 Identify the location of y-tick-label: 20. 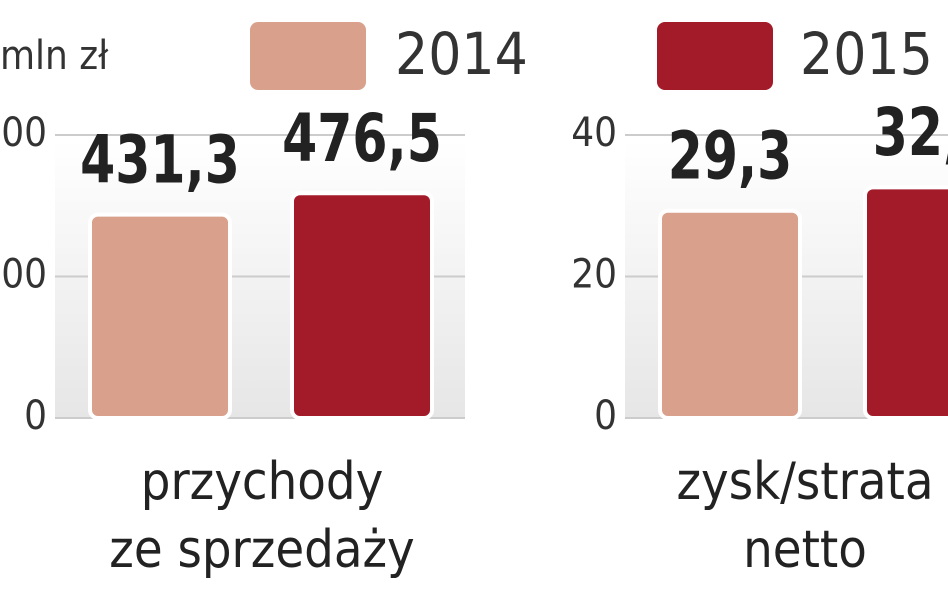
(594, 275).